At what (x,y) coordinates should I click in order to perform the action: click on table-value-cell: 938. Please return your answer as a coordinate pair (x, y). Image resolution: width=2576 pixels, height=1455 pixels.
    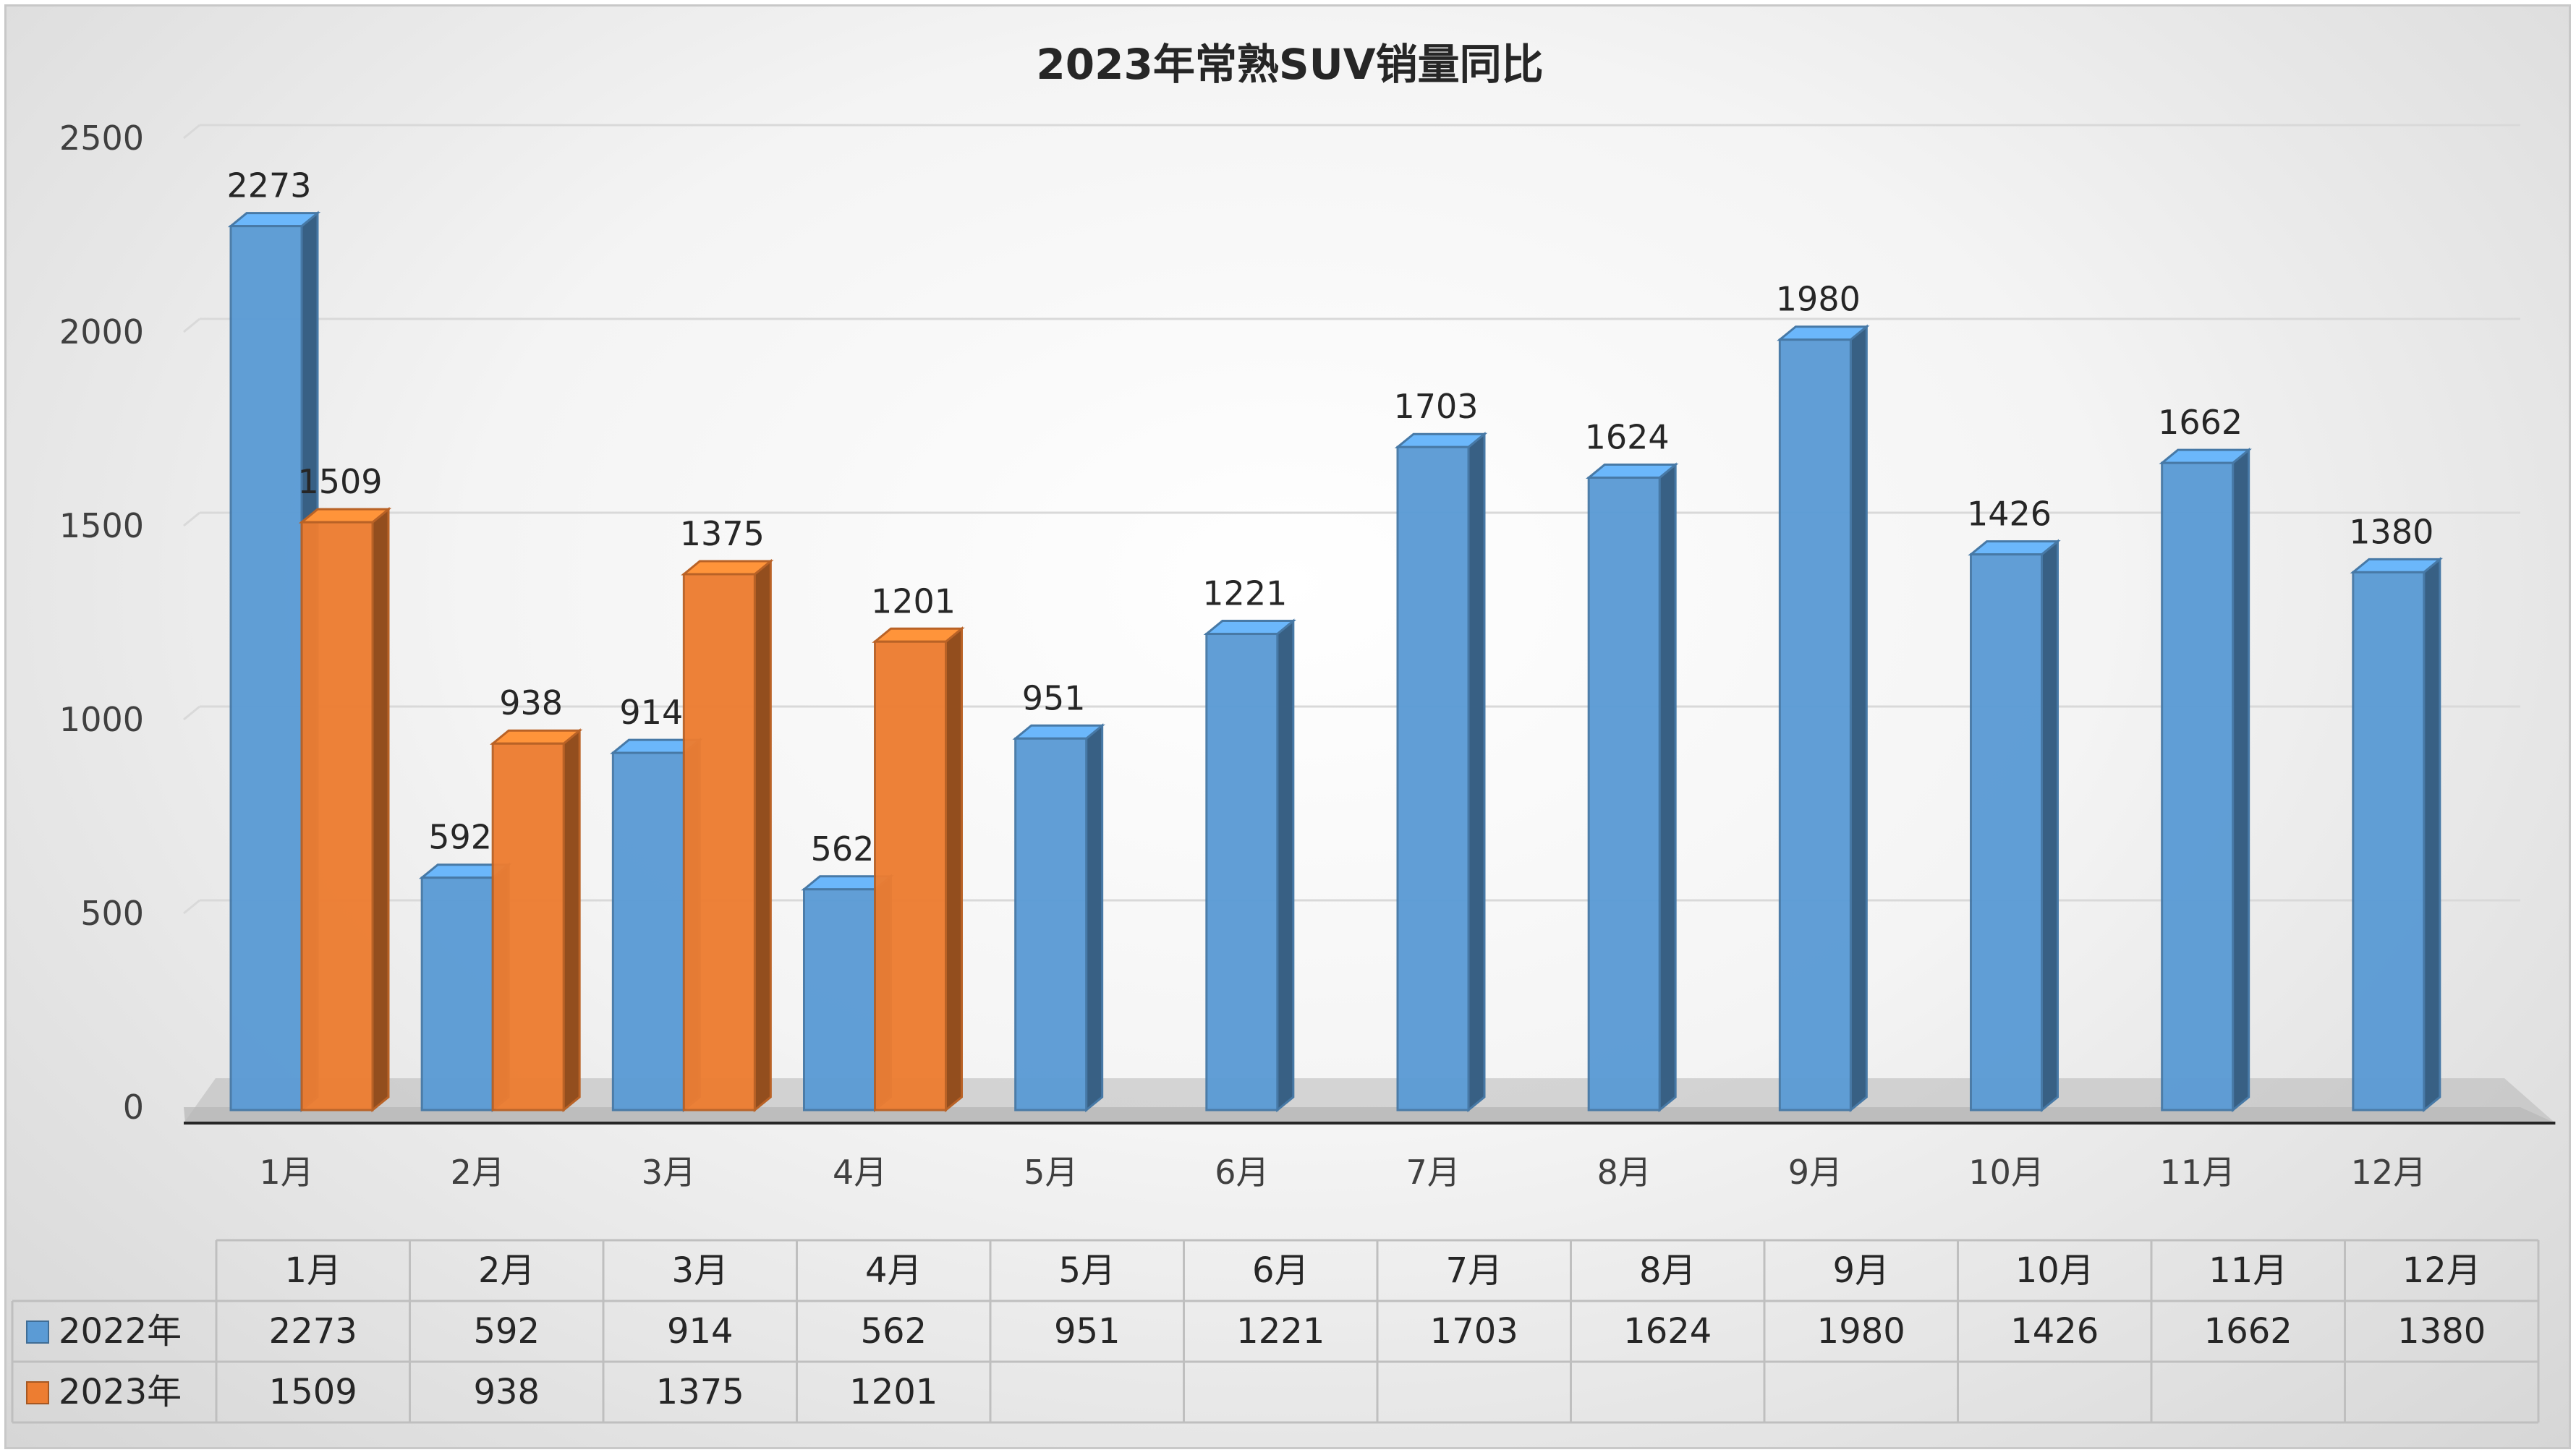
    Looking at the image, I should click on (506, 1392).